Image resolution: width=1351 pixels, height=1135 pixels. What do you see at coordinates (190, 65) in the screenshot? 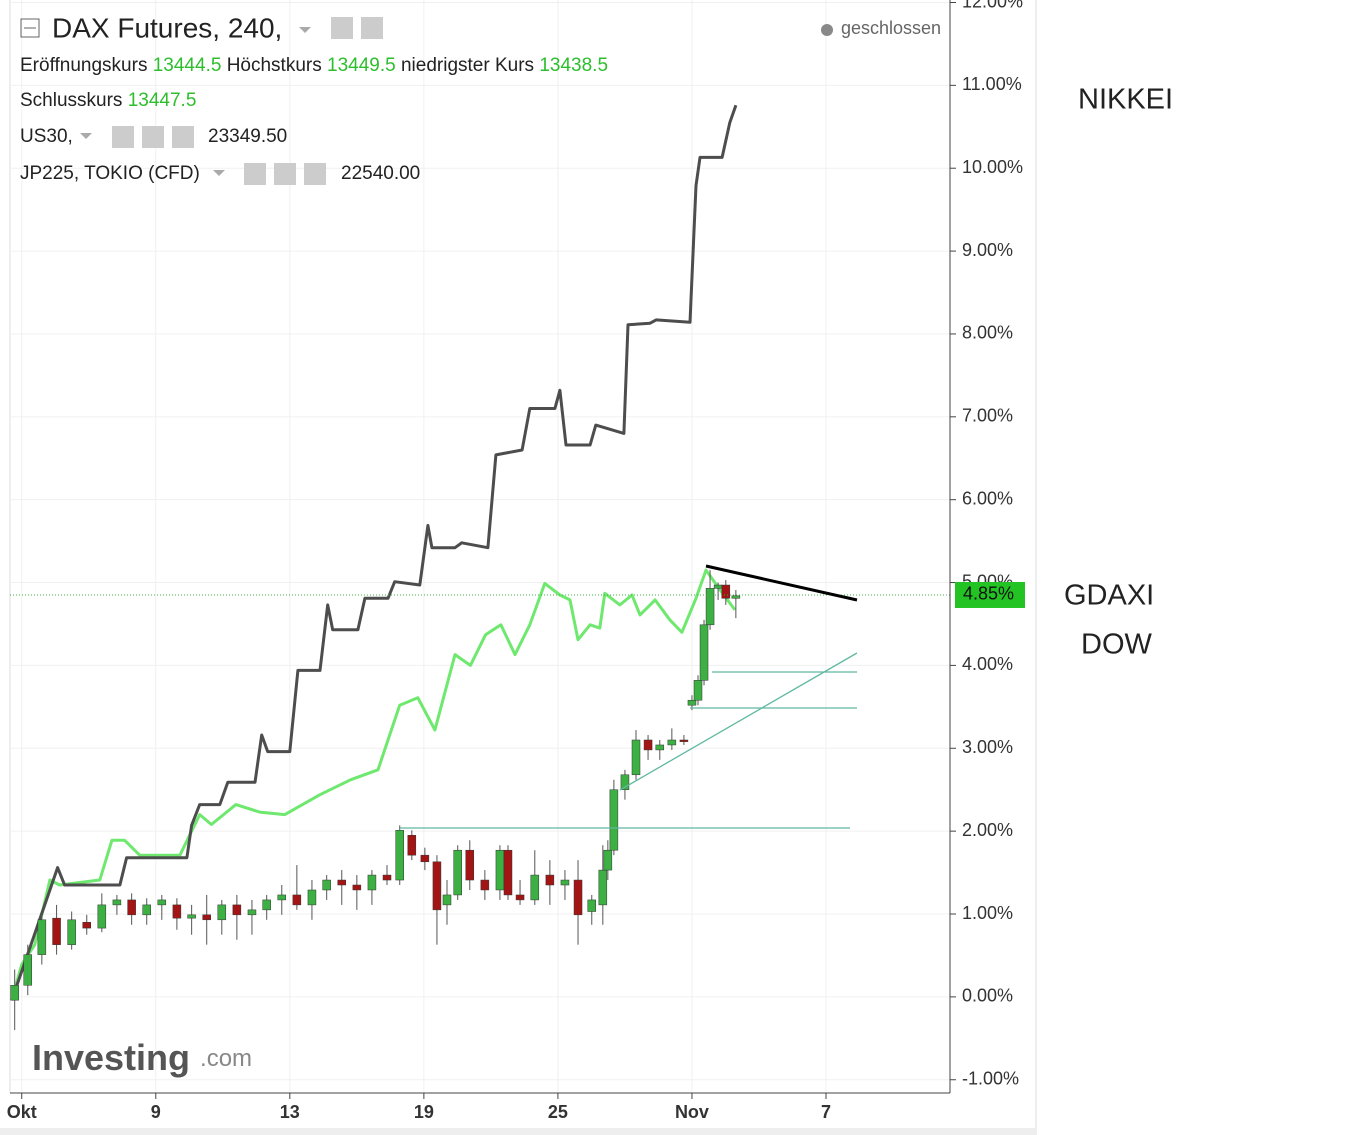
I see `legend-value: 13444.5` at bounding box center [190, 65].